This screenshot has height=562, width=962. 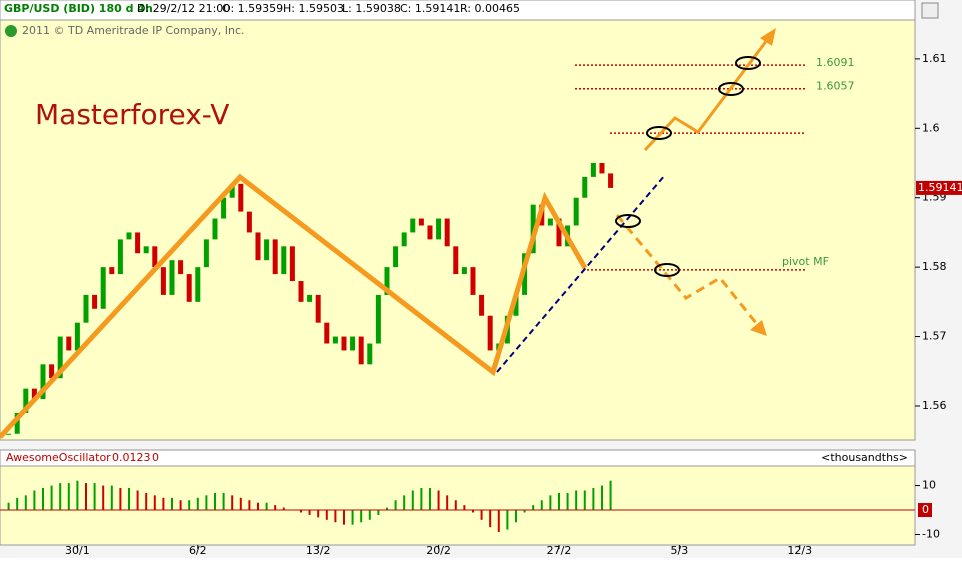 I want to click on y-tick-label: 1.56, so click(x=934, y=405).